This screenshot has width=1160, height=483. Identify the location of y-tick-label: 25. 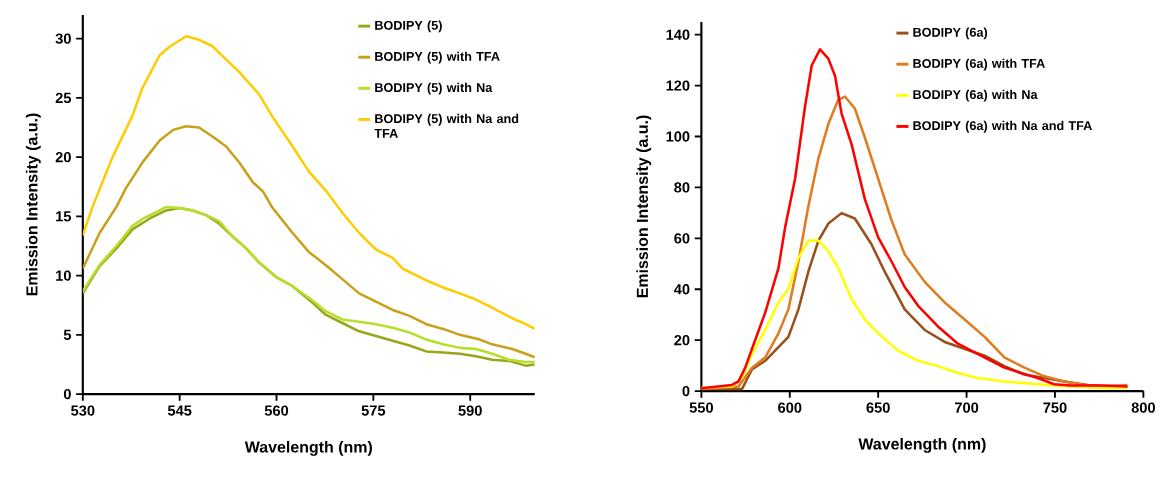
(63, 98).